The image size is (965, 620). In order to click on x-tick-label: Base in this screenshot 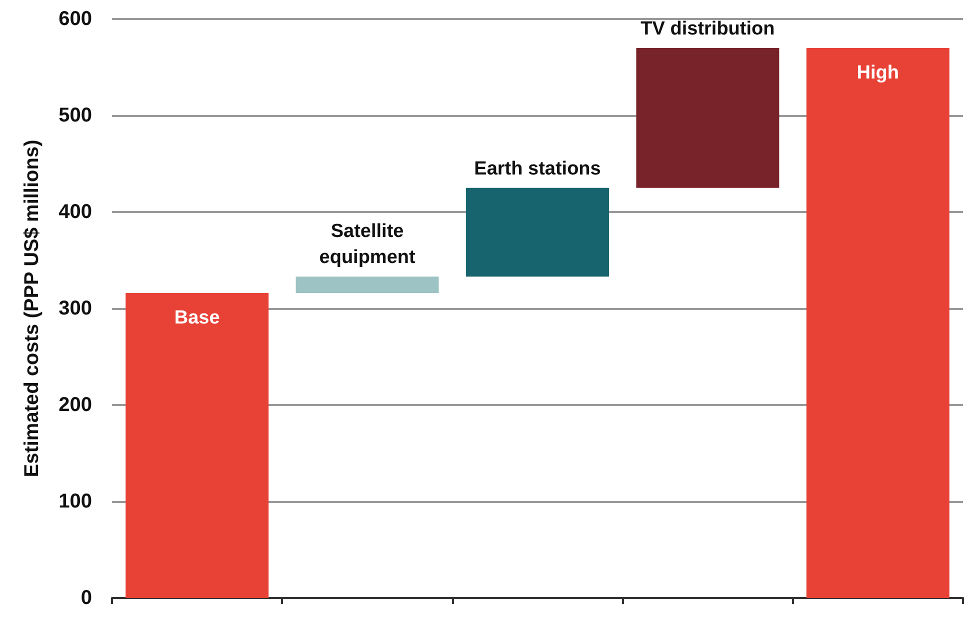, I will do `click(197, 318)`.